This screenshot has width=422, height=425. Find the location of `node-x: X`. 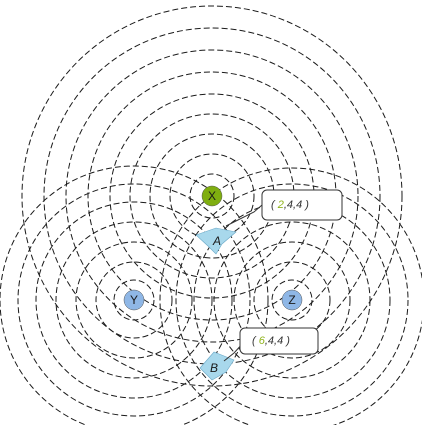

node-x: X is located at coordinates (212, 196).